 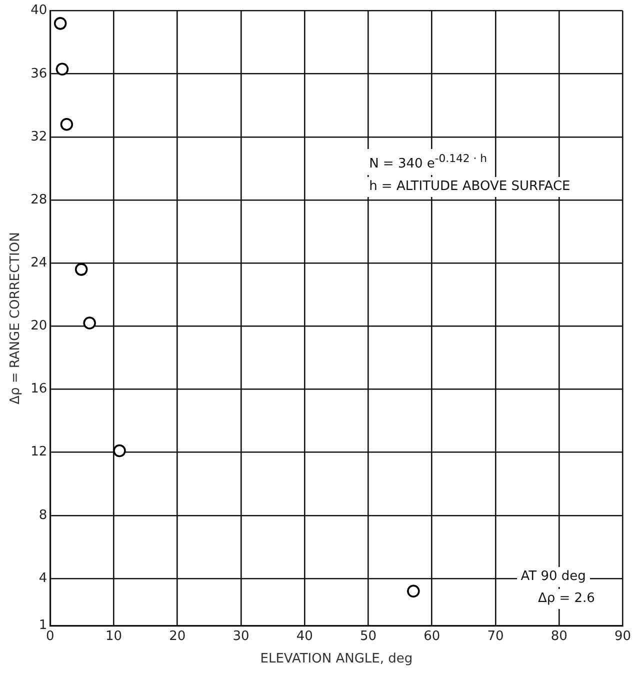 I want to click on y-tick-label: 20, so click(x=39, y=326).